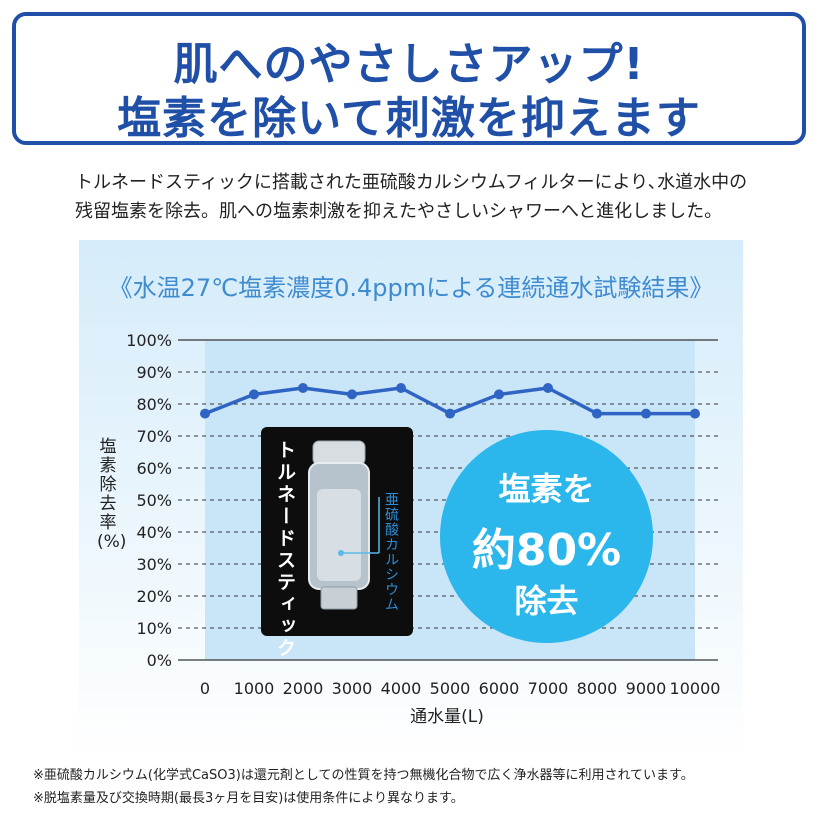 The image size is (820, 820). I want to click on cartridge-cap, so click(339, 453).